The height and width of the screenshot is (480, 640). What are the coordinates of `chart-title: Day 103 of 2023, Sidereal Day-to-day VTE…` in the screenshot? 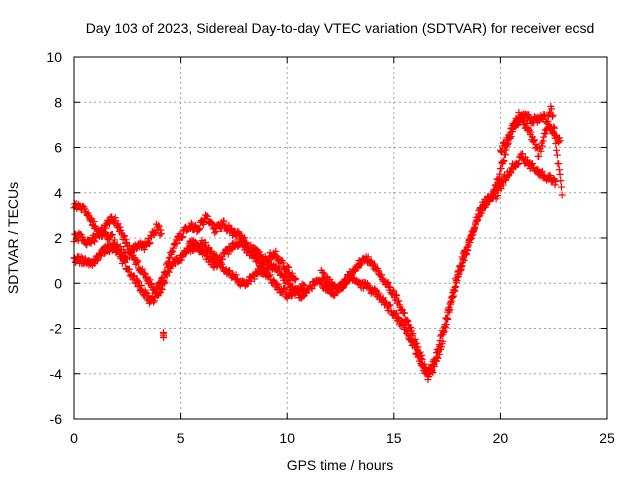 It's located at (340, 28).